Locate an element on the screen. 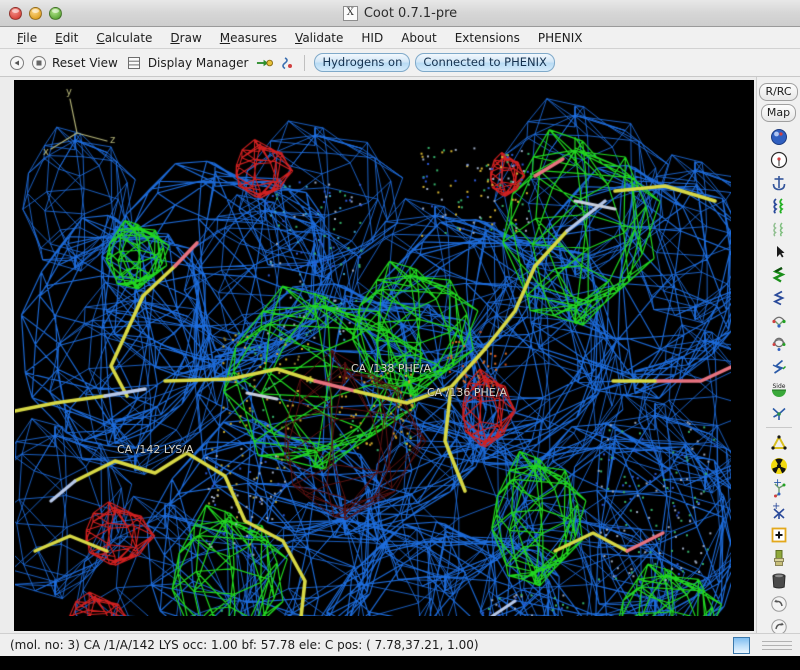 This screenshot has height=670, width=800. menu-extensions: Extensions is located at coordinates (487, 37).